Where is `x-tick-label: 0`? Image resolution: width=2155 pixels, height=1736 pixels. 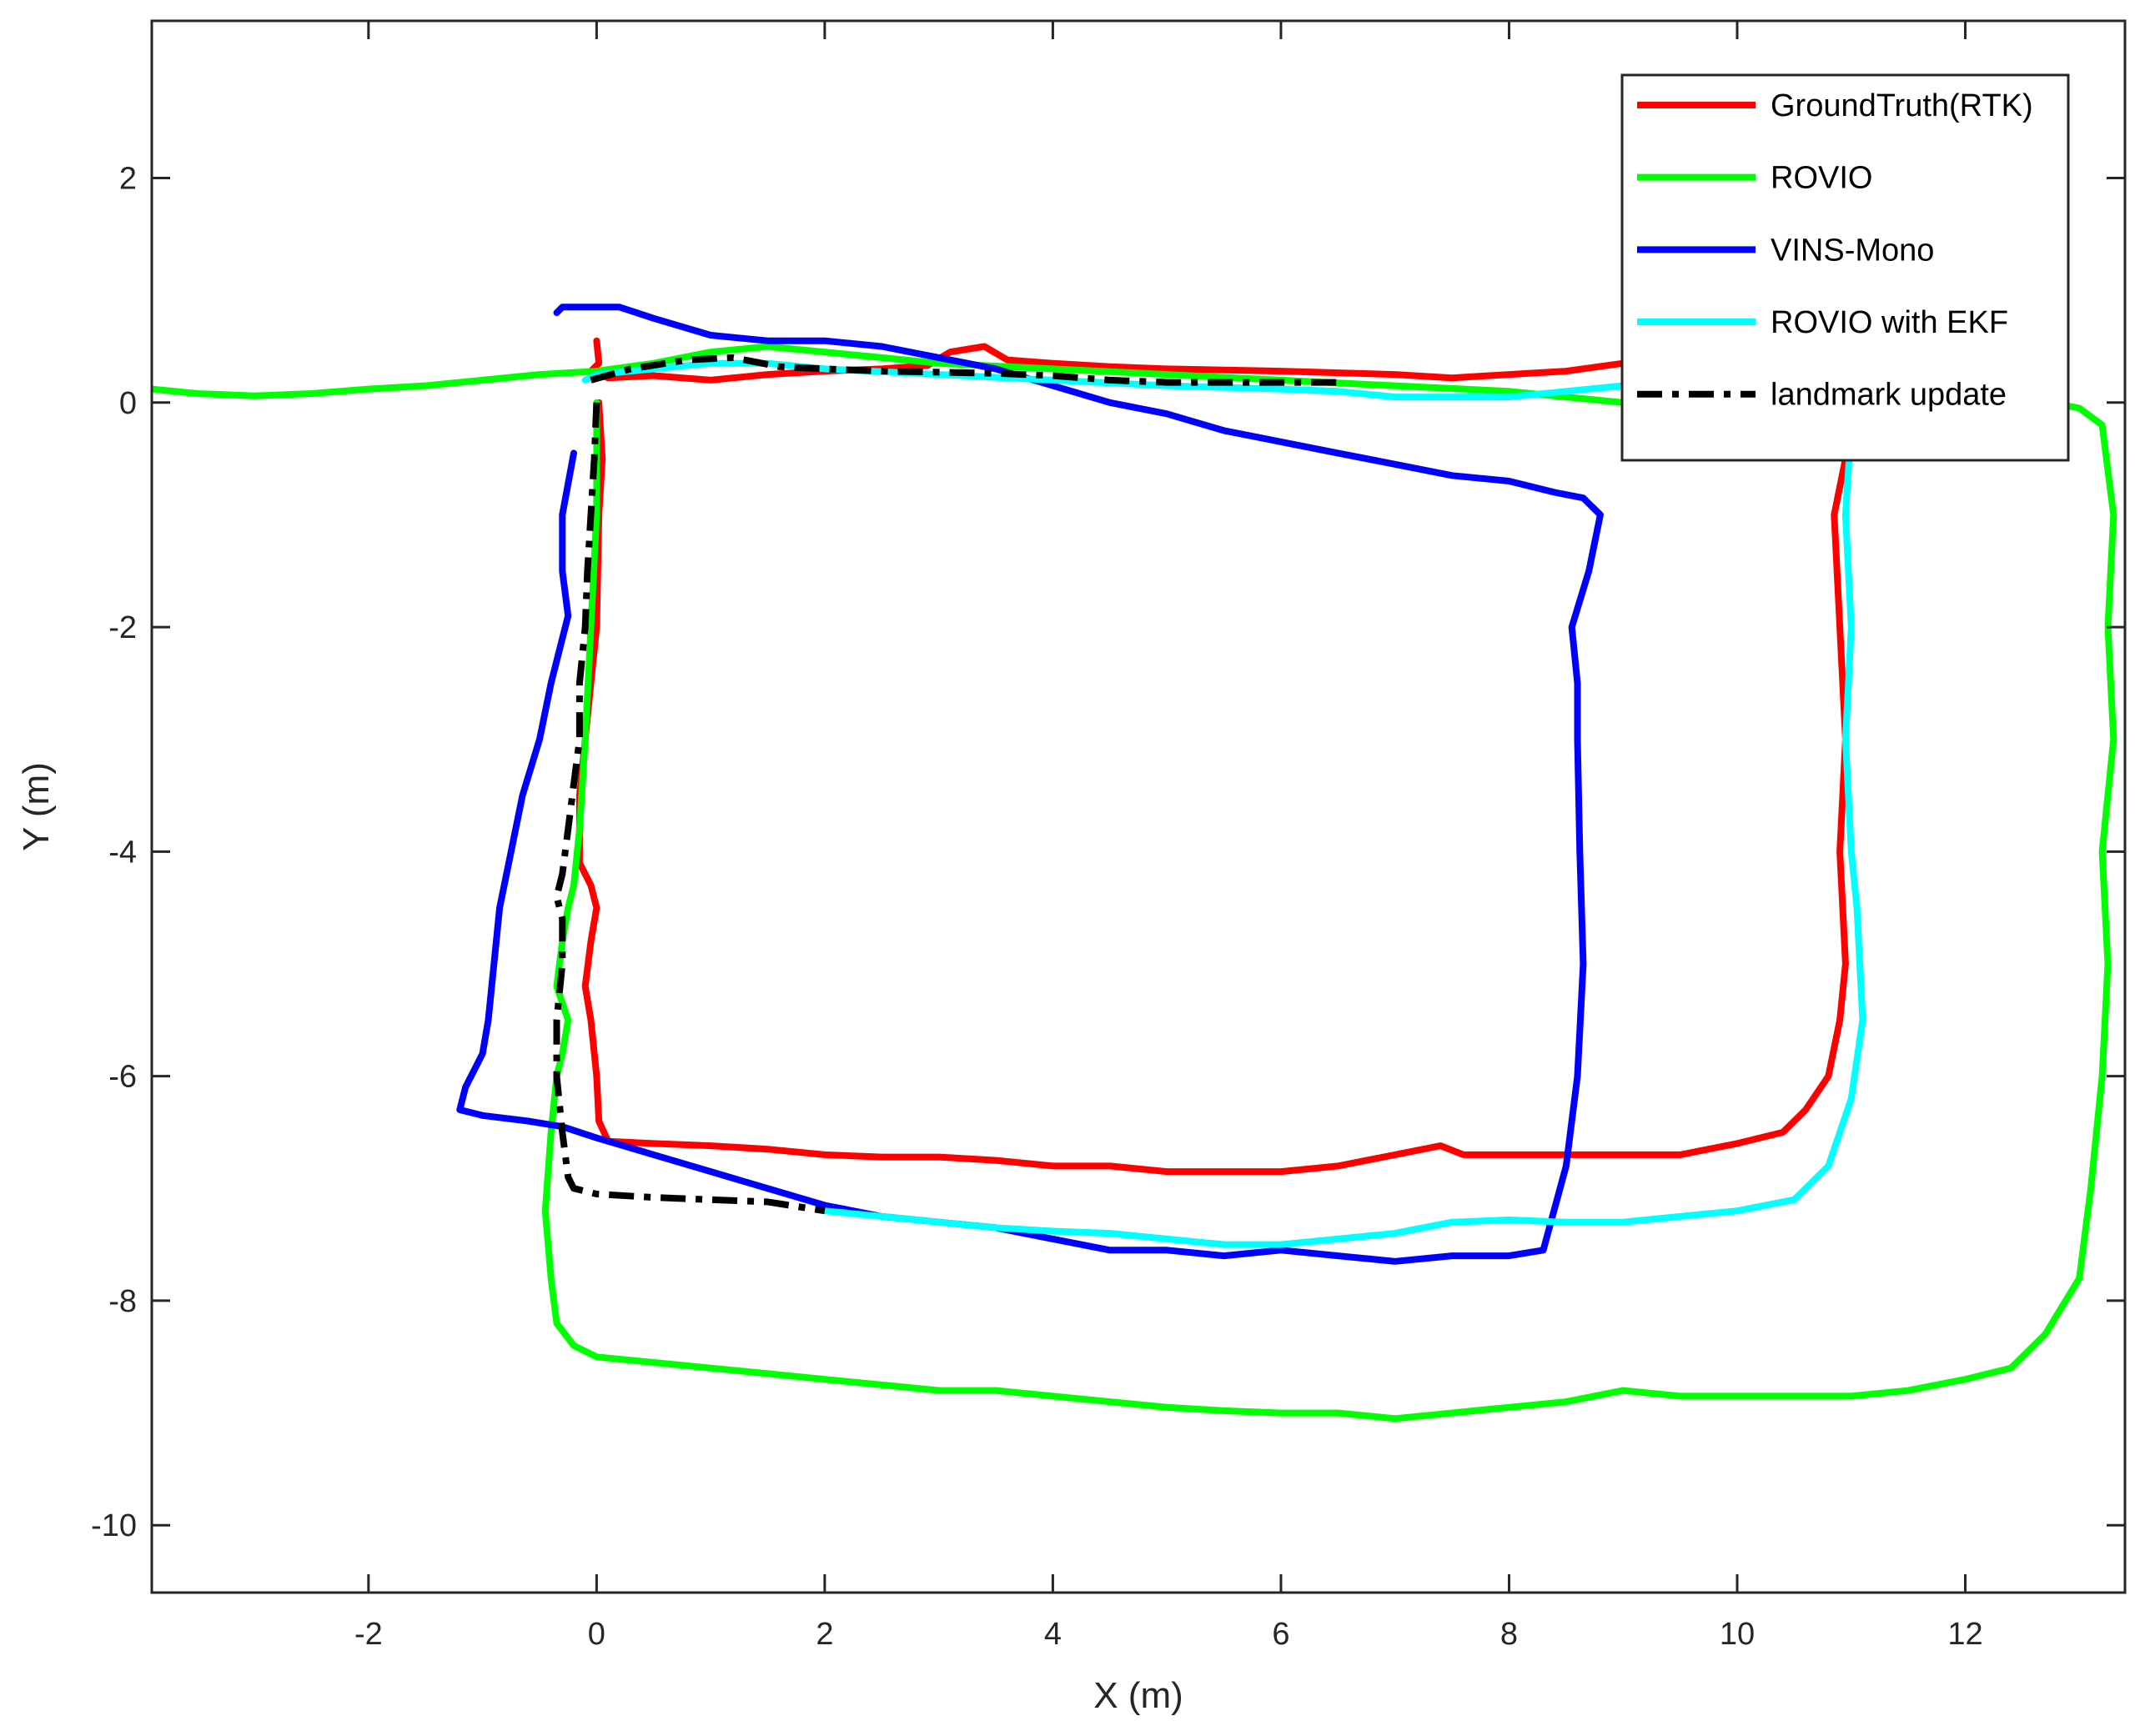 x-tick-label: 0 is located at coordinates (596, 1634).